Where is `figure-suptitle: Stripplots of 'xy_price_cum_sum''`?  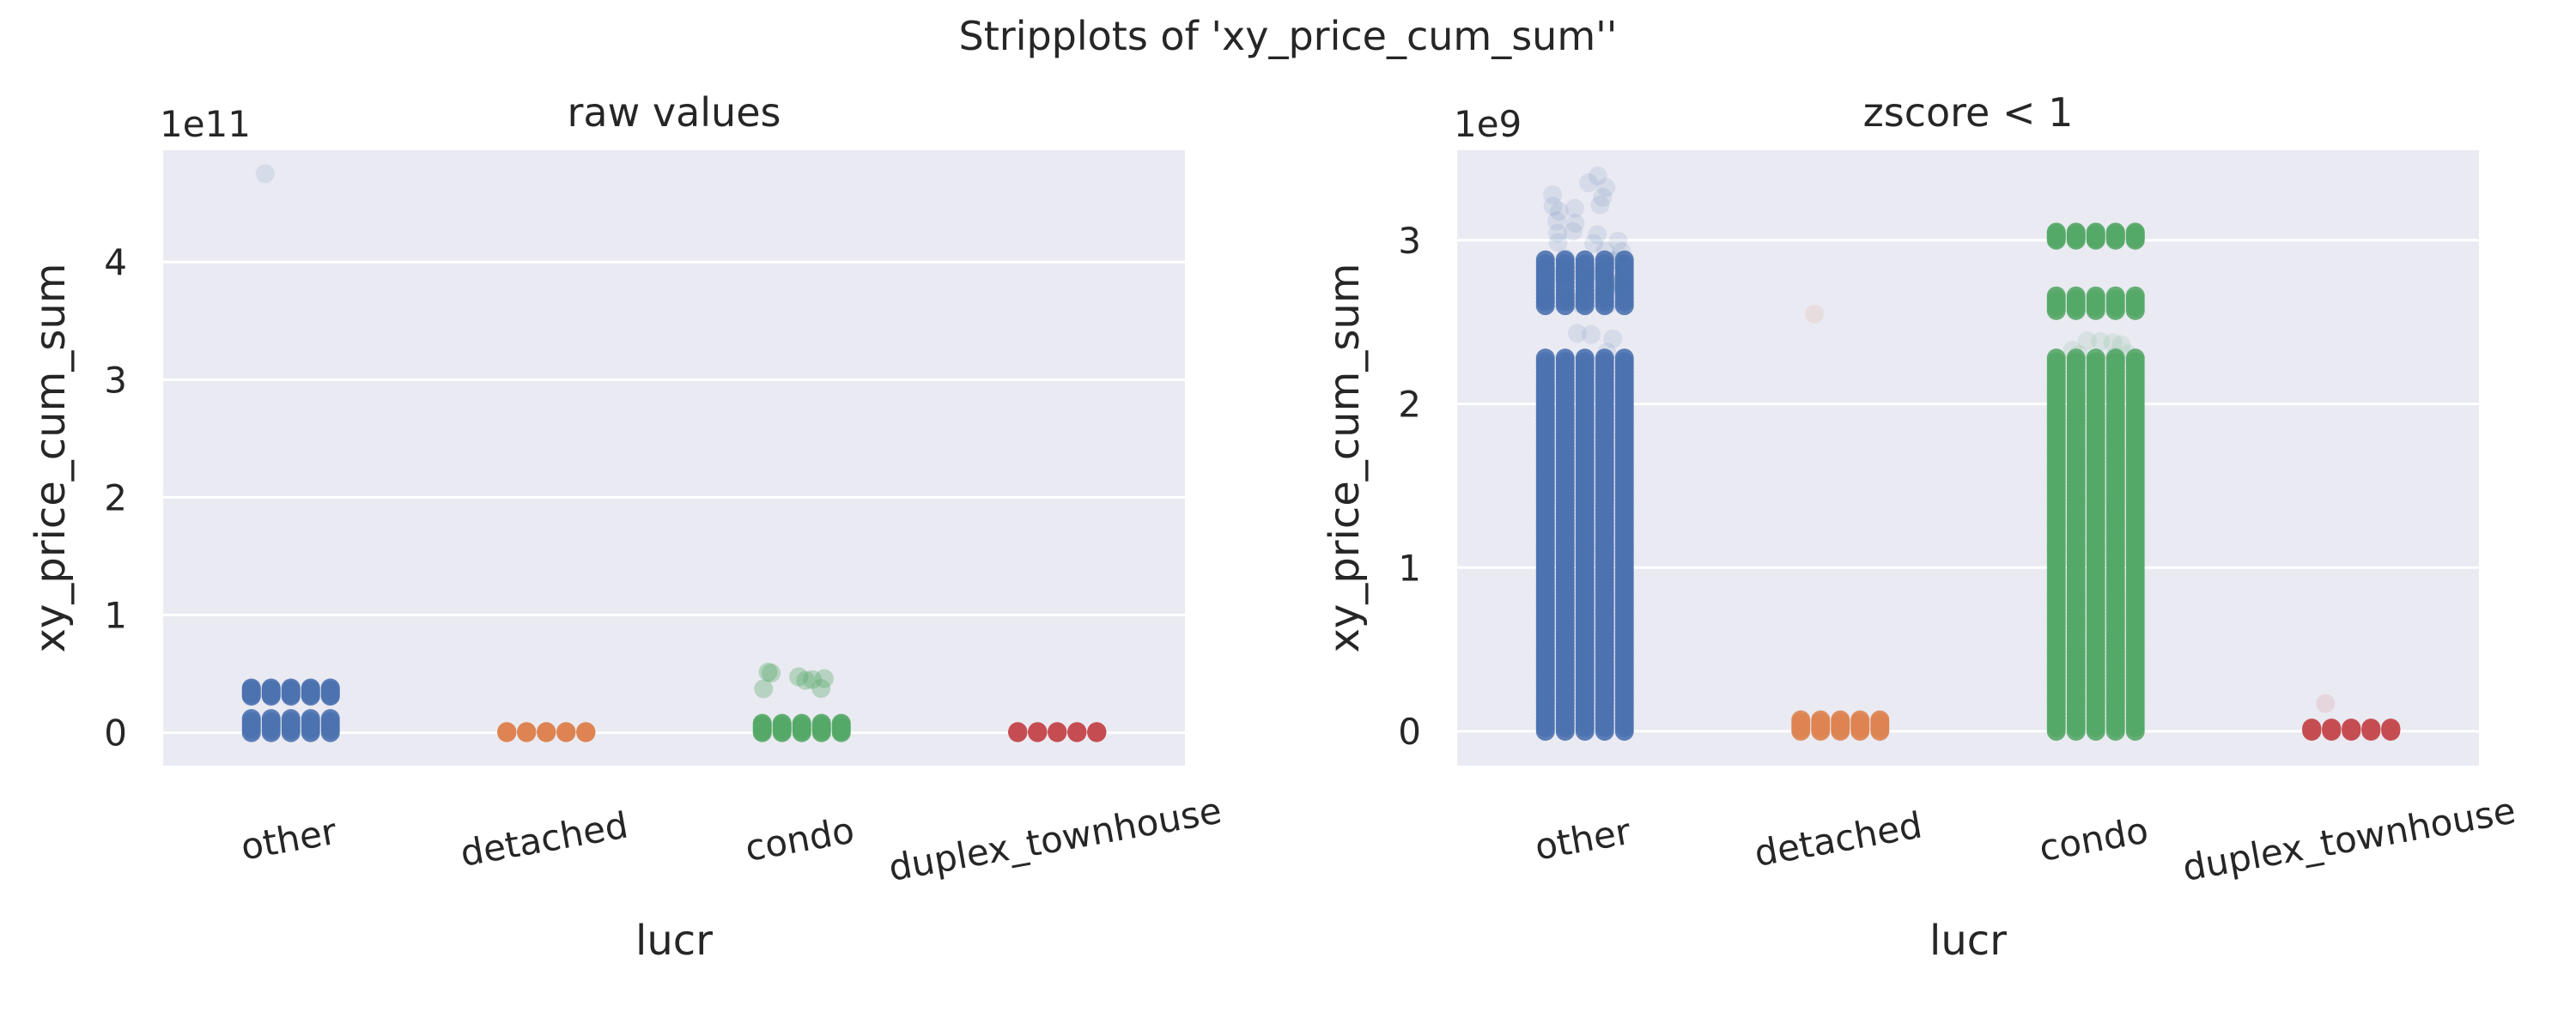 figure-suptitle: Stripplots of 'xy_price_cum_sum'' is located at coordinates (1288, 36).